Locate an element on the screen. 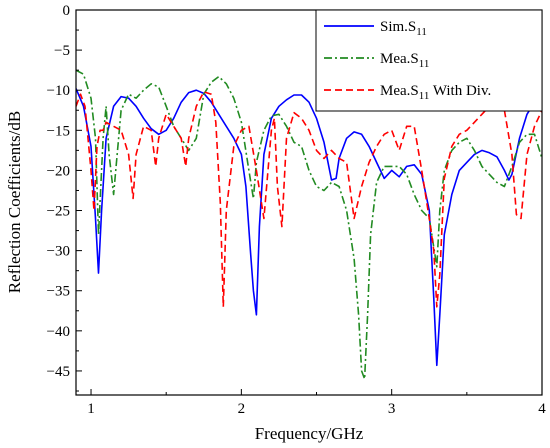  y-tick-label: −45 is located at coordinates (58, 372).